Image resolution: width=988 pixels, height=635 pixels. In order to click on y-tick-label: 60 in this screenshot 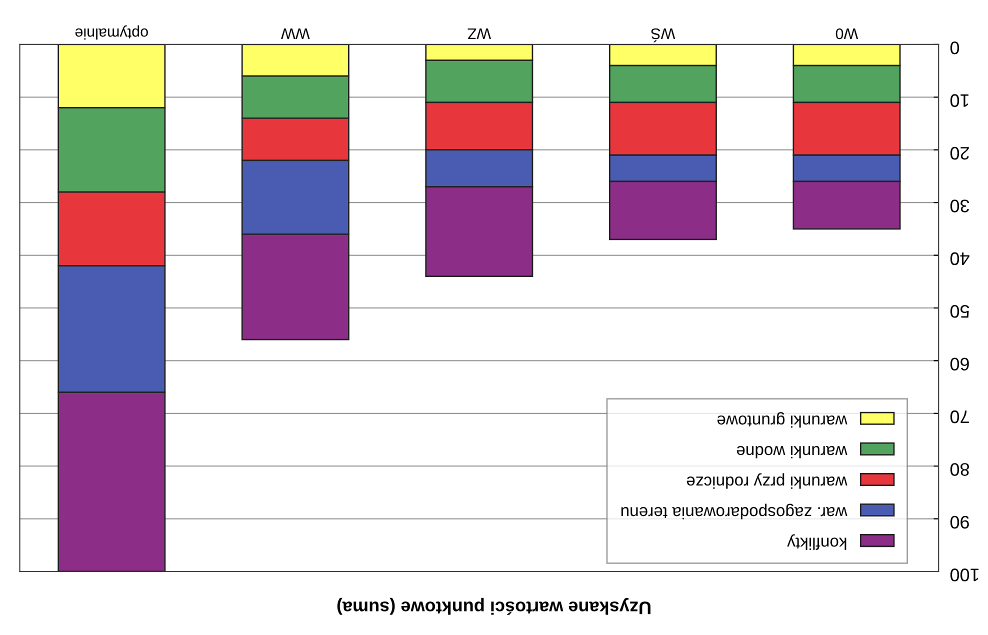, I will do `click(959, 364)`.